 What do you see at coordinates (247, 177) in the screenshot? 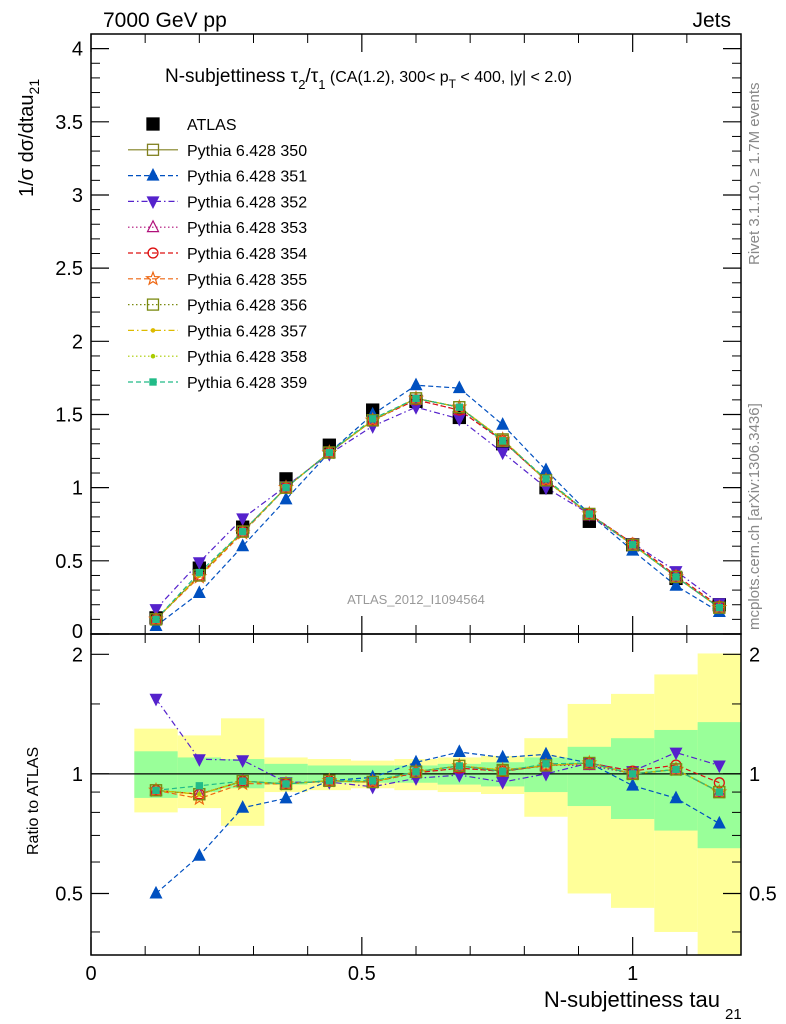
I see `legend-label-2: Pythia 6.428 351` at bounding box center [247, 177].